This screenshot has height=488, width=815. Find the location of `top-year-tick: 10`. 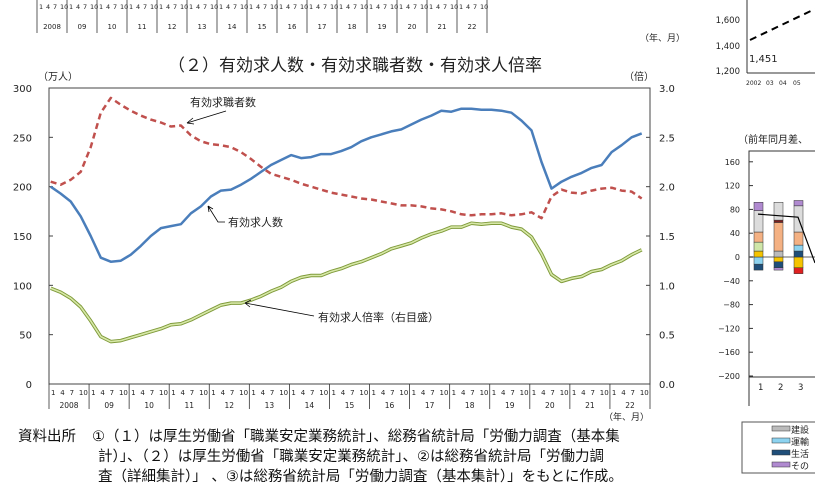

top-year-tick: 10 is located at coordinates (112, 27).